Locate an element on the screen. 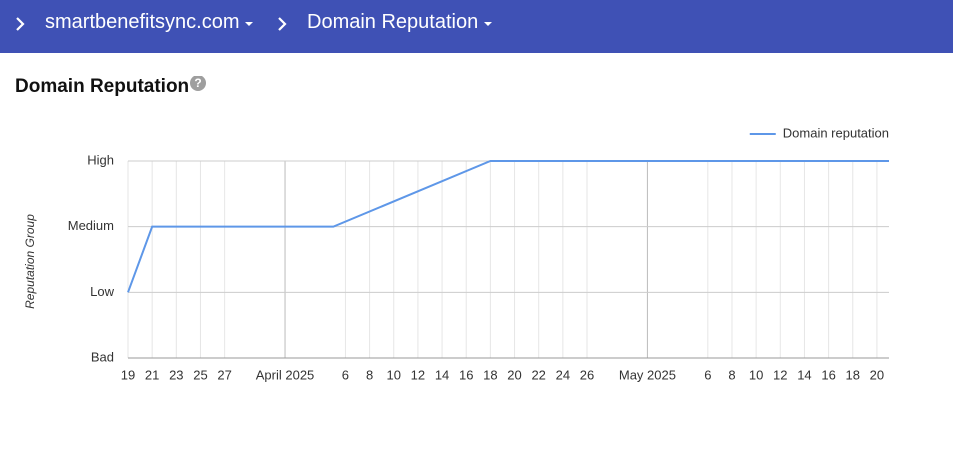 The width and height of the screenshot is (953, 457). y-tick-label: High is located at coordinates (100, 159).